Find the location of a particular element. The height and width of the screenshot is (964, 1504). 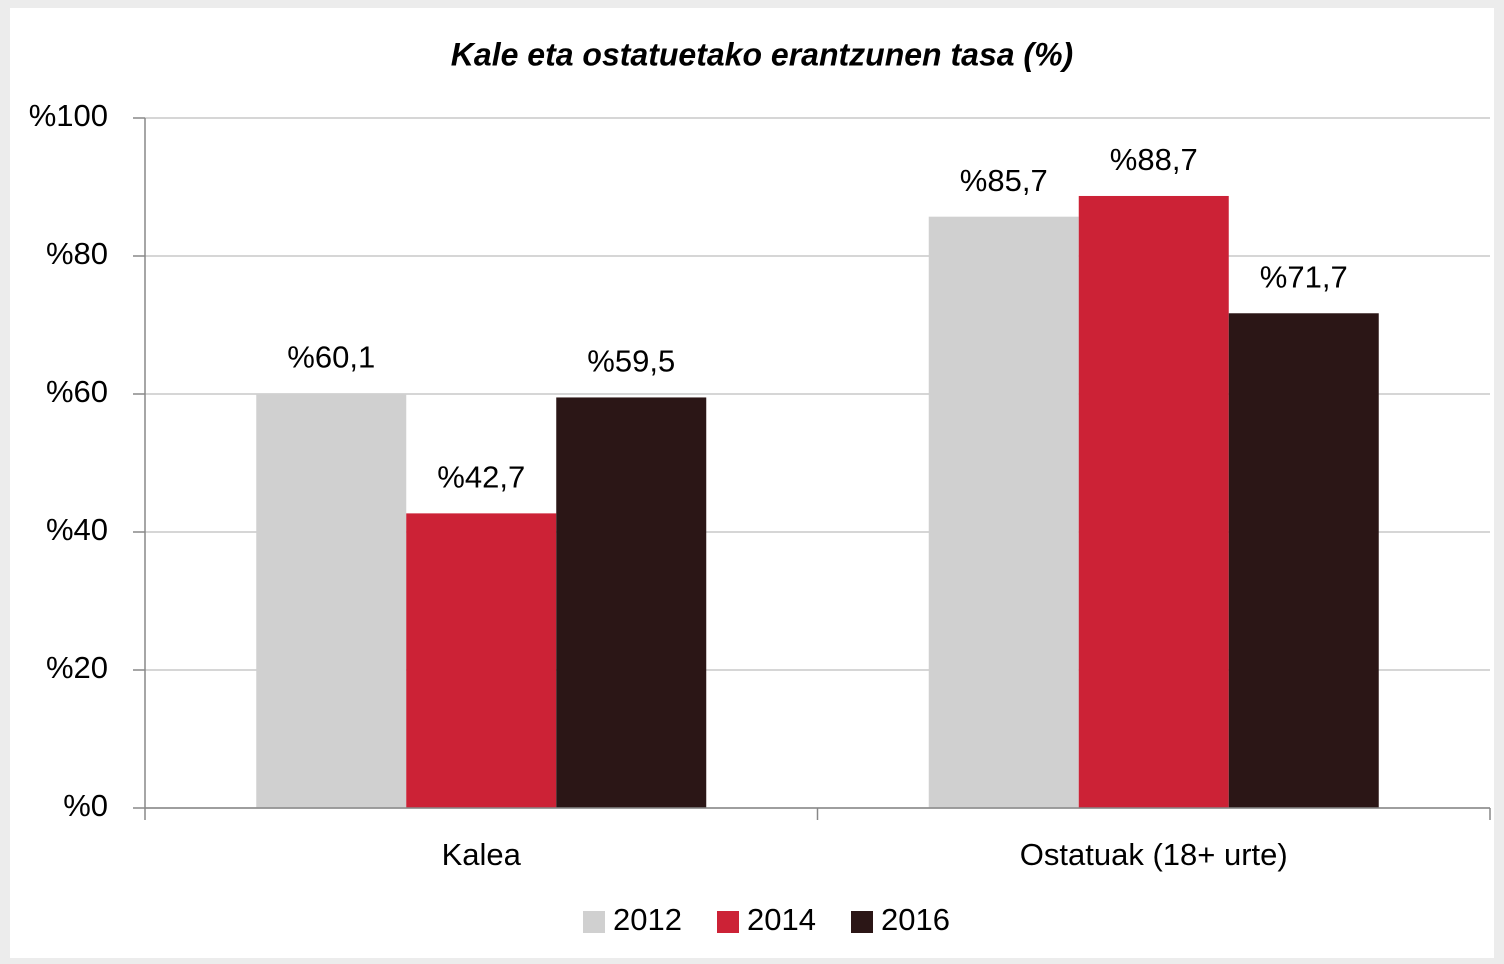

data-label: %85,7 is located at coordinates (1004, 180).